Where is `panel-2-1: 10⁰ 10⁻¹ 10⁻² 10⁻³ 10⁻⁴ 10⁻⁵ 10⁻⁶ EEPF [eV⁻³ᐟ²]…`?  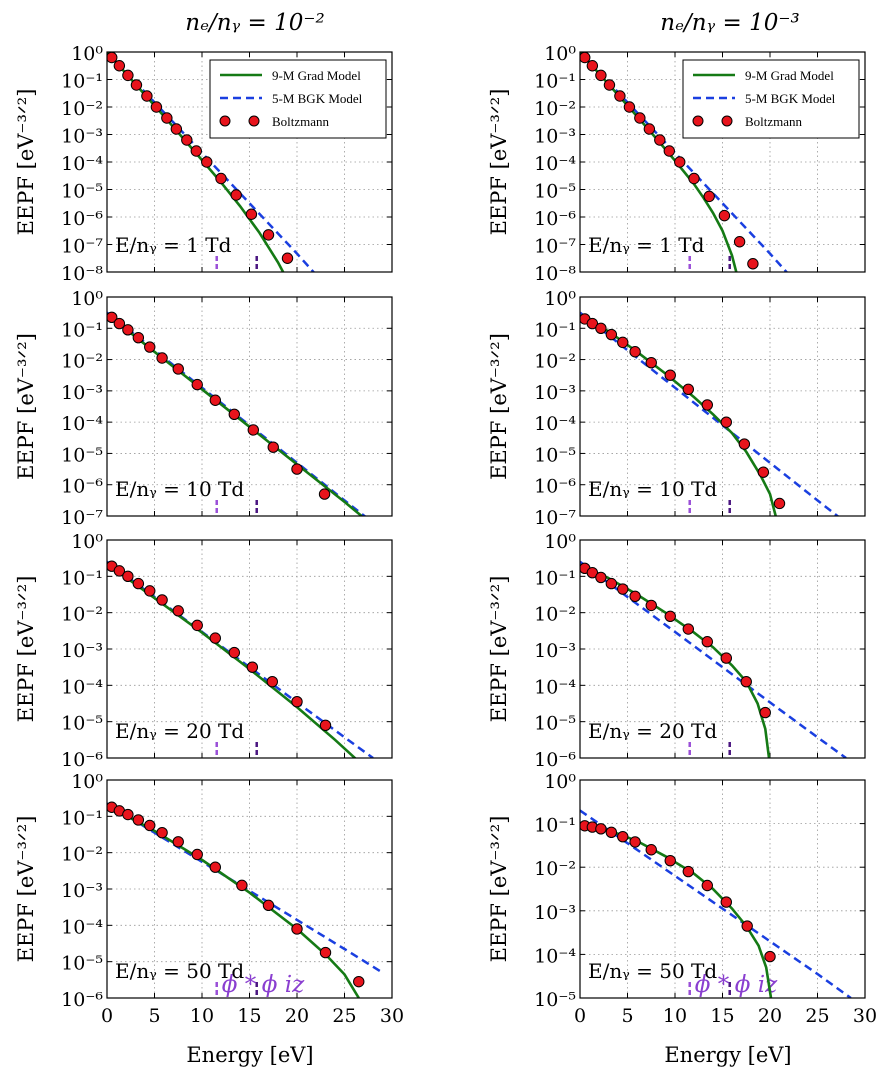 panel-2-1: 10⁰ 10⁻¹ 10⁻² 10⁻³ 10⁻⁴ 10⁻⁵ 10⁻⁶ EEPF [eV⁻³ᐟ²]… is located at coordinates (676, 651).